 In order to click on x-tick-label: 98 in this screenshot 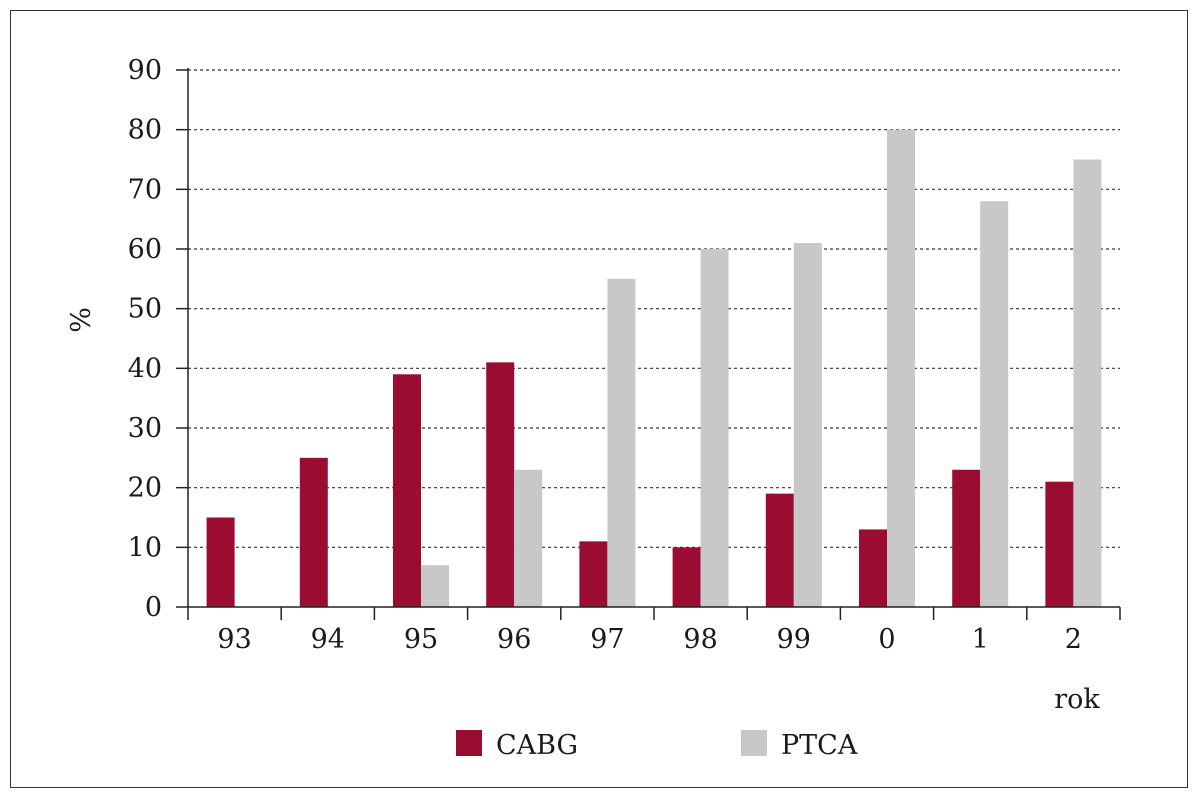, I will do `click(700, 639)`.